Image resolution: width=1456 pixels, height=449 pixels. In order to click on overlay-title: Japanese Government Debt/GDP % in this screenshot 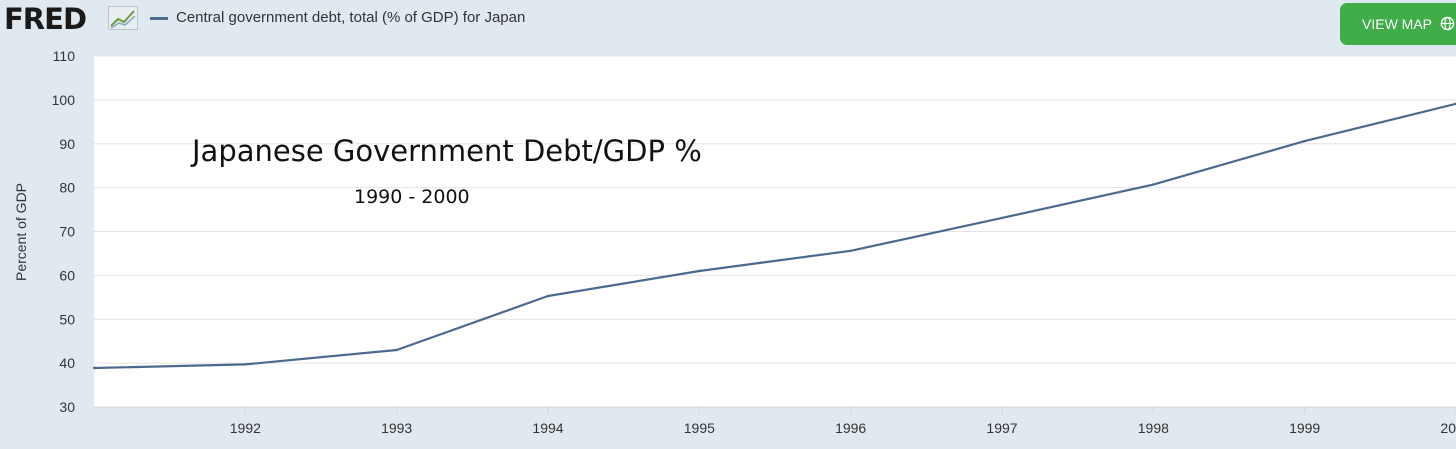, I will do `click(447, 151)`.